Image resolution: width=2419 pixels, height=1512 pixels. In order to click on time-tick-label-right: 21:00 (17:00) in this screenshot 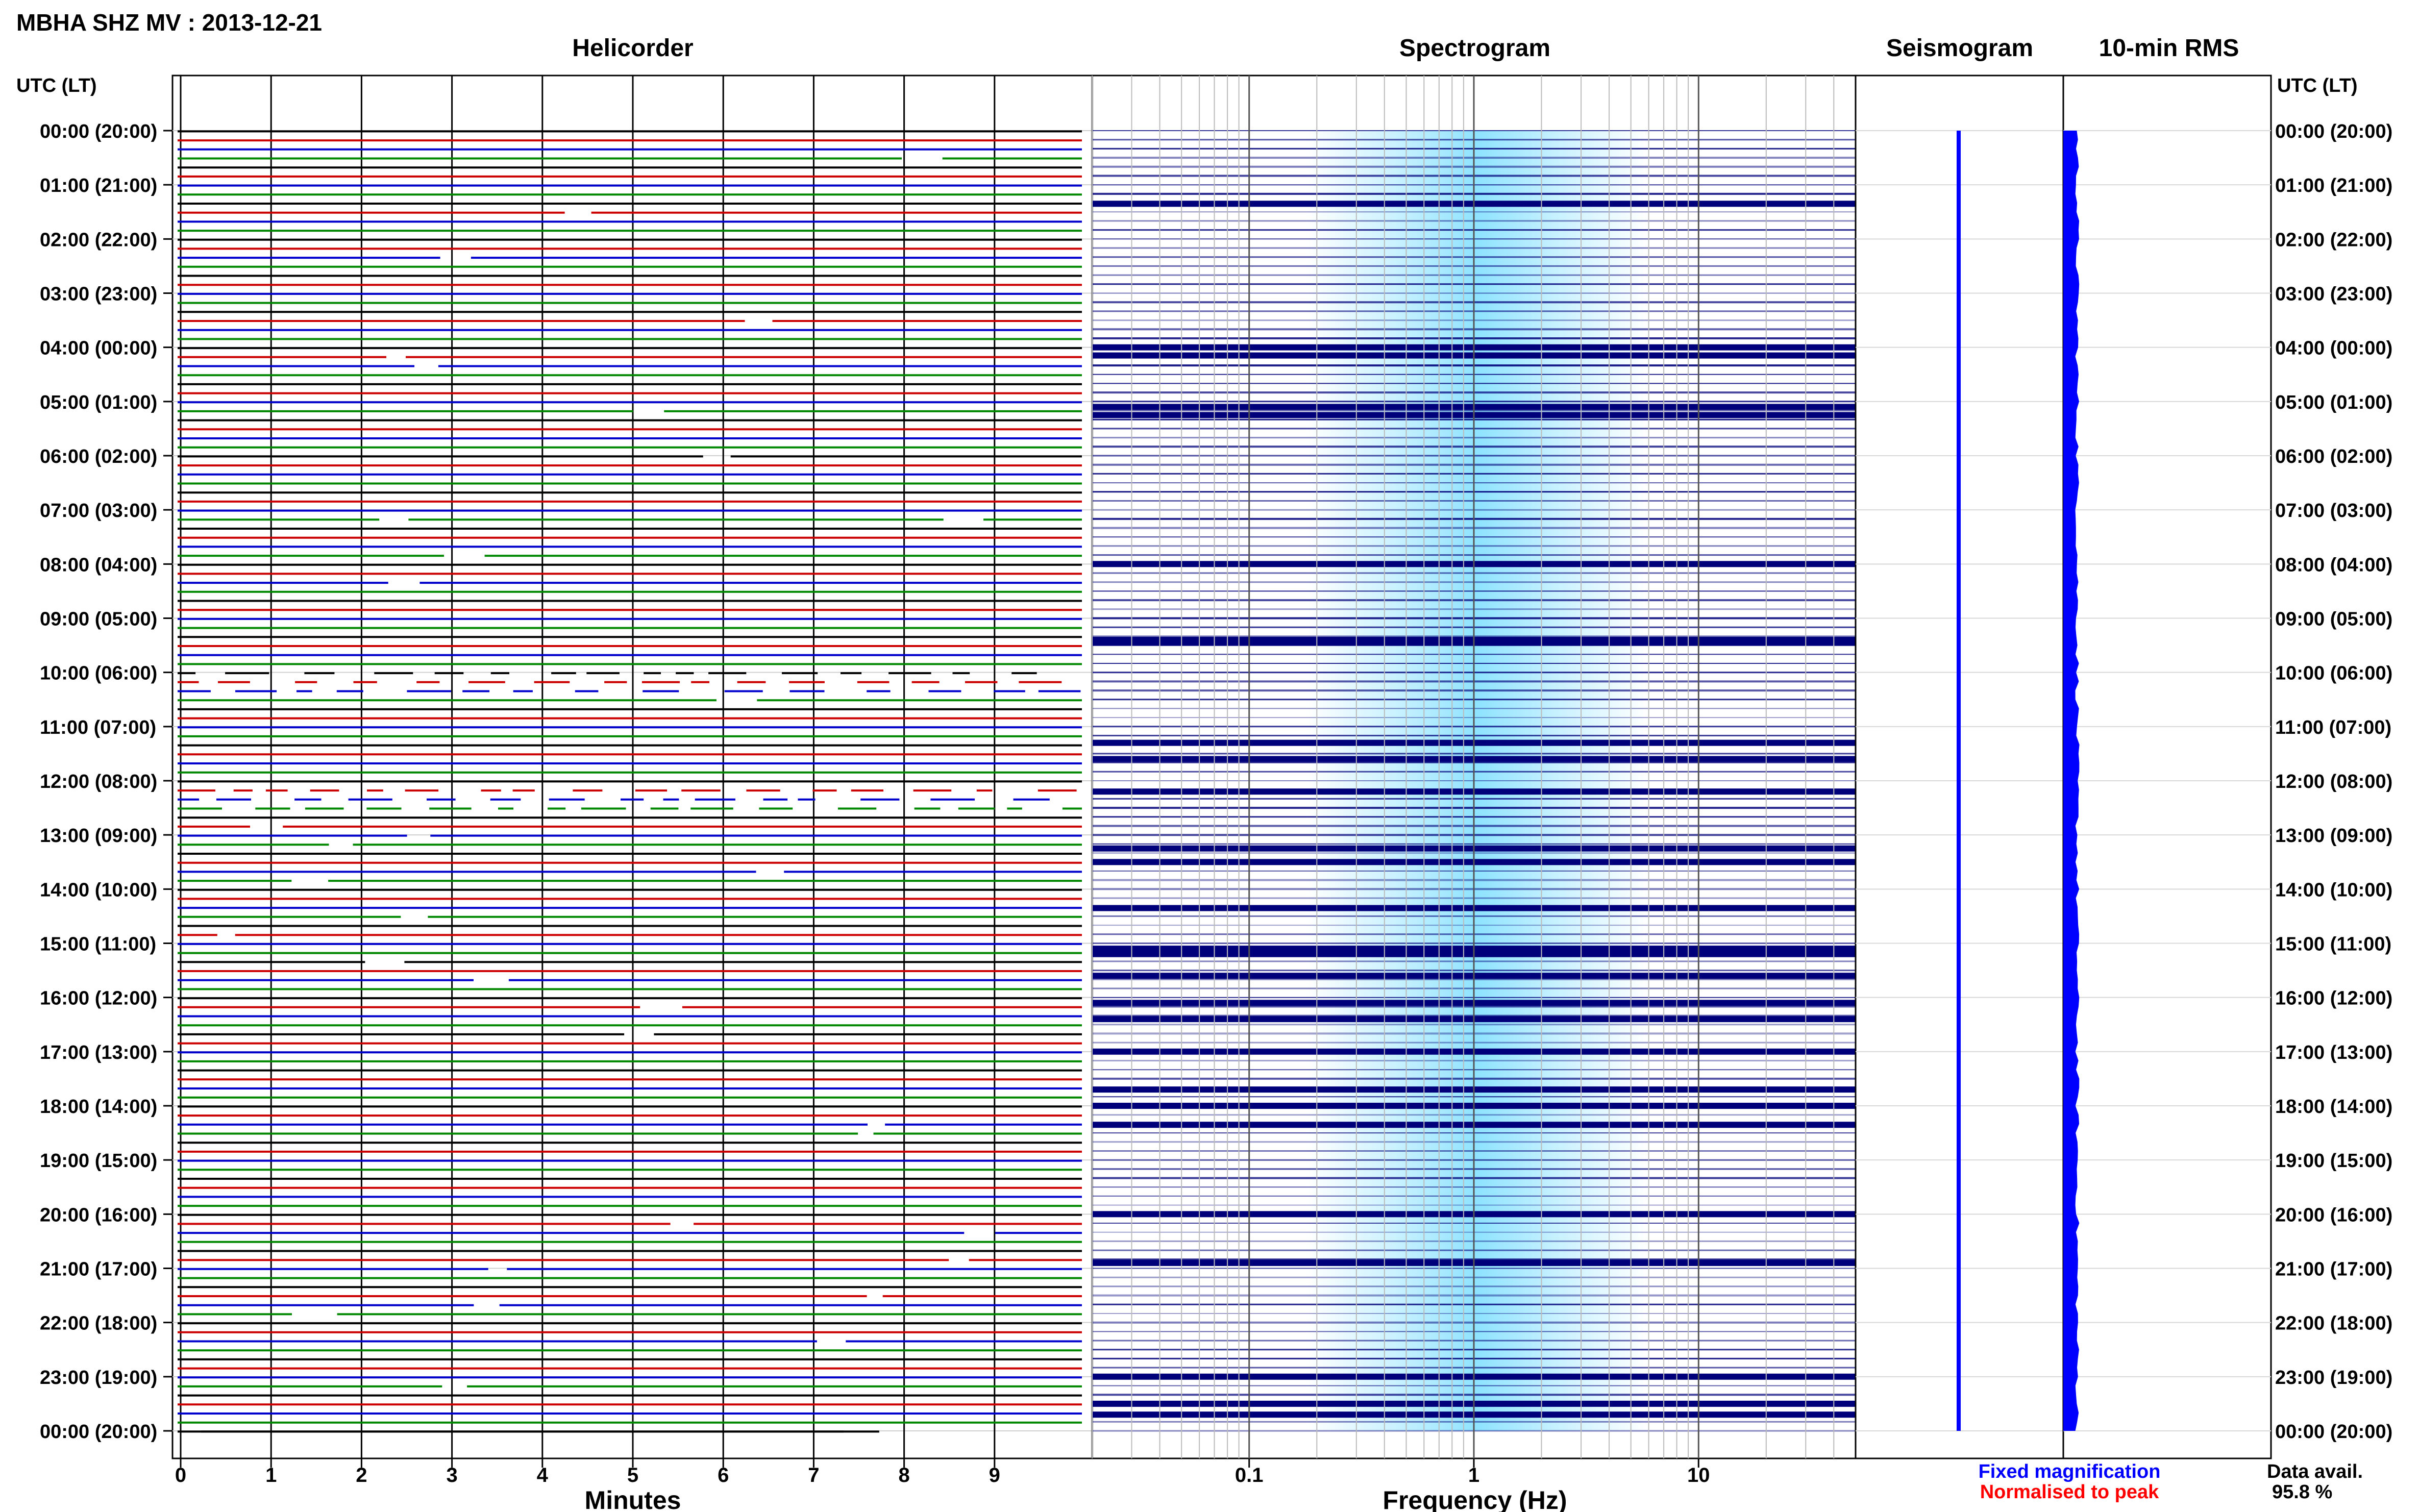, I will do `click(2333, 1269)`.